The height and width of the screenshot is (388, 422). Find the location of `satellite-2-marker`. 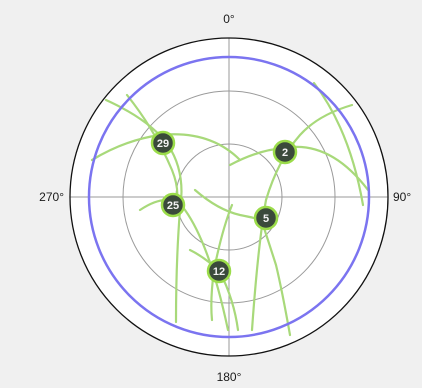

satellite-2-marker is located at coordinates (285, 152).